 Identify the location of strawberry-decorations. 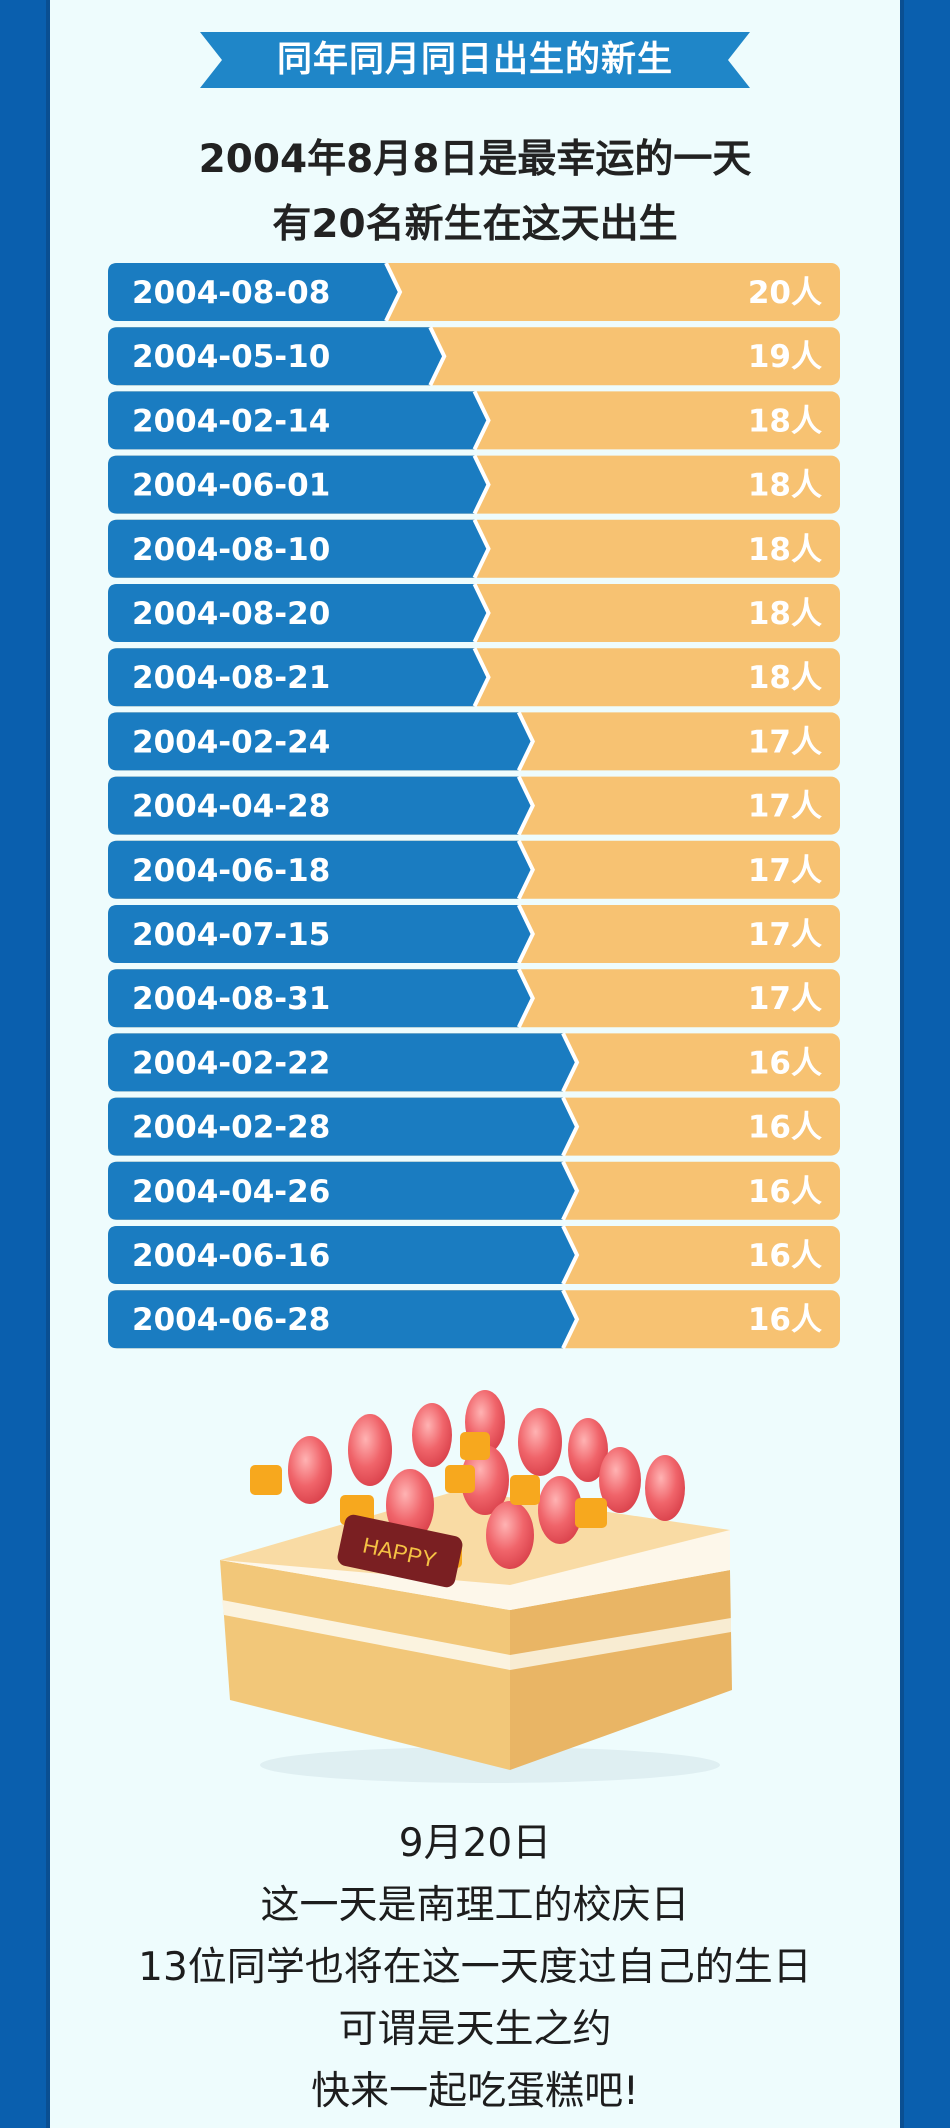
(486, 1479).